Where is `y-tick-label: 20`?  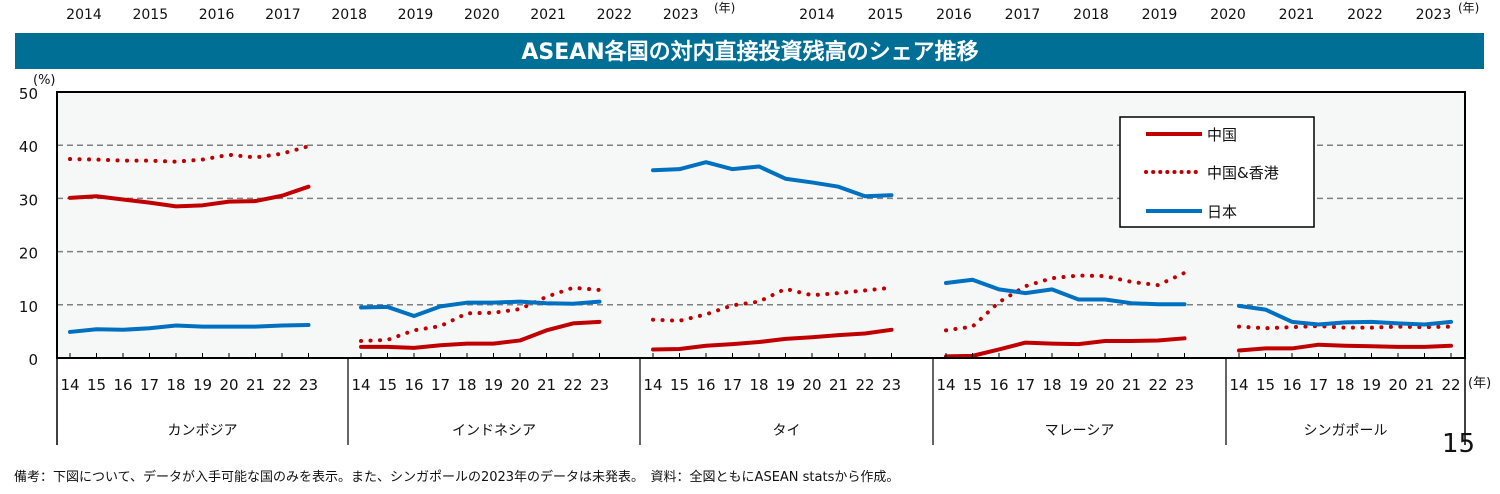
y-tick-label: 20 is located at coordinates (28, 254).